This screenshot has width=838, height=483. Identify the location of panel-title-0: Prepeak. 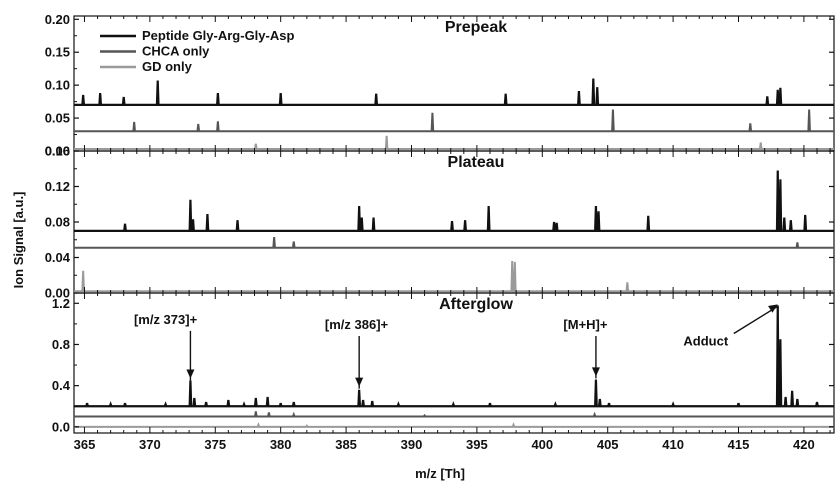
(476, 27).